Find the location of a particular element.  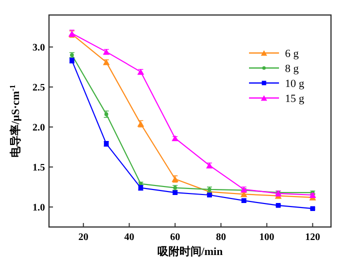

legend-label: 6 g is located at coordinates (292, 54).